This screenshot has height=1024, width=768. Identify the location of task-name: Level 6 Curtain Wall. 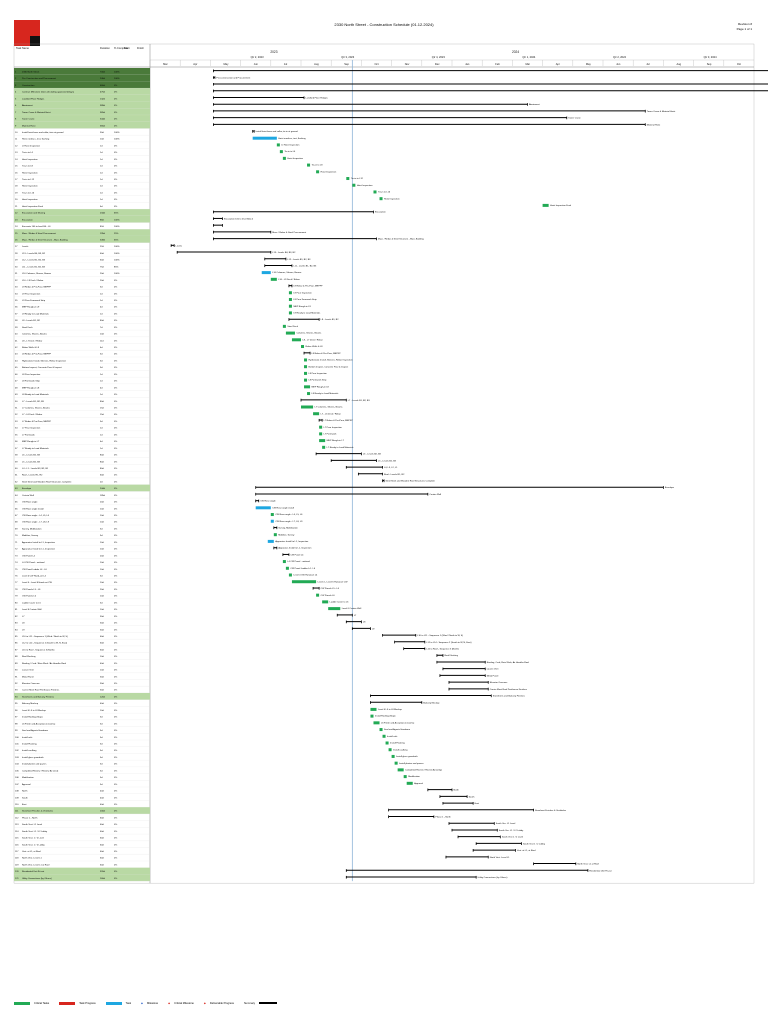
(32, 609).